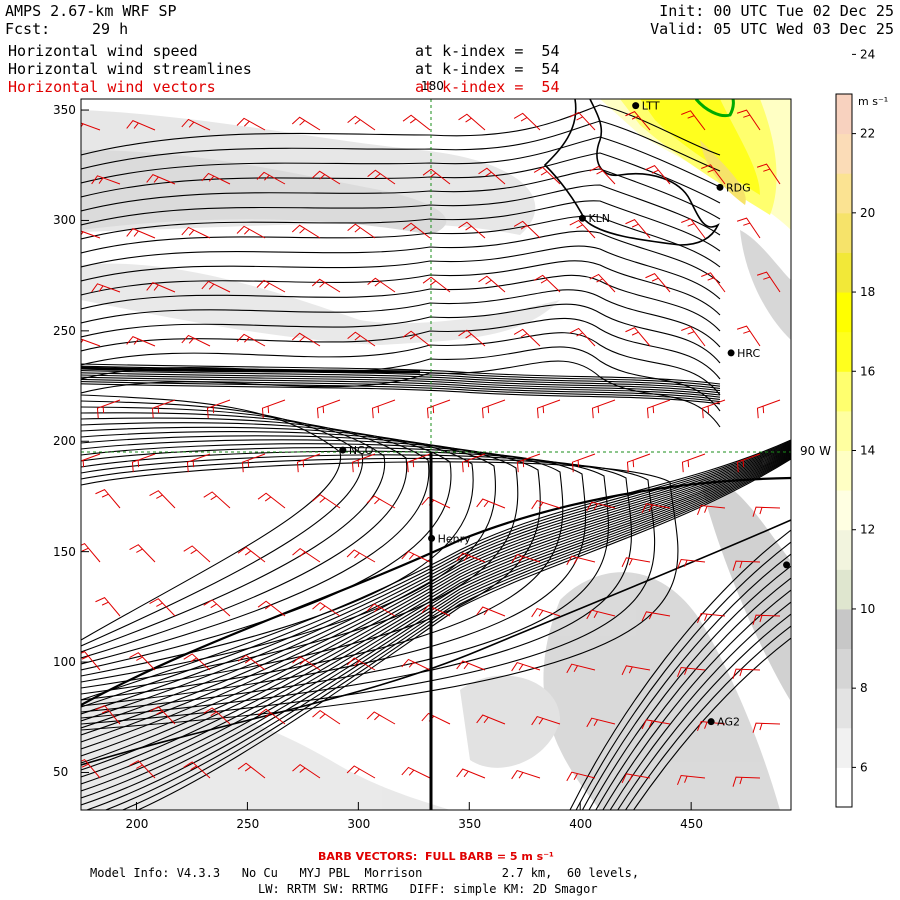  Describe the element at coordinates (248, 824) in the screenshot. I see `x-tick-label: 250` at that location.